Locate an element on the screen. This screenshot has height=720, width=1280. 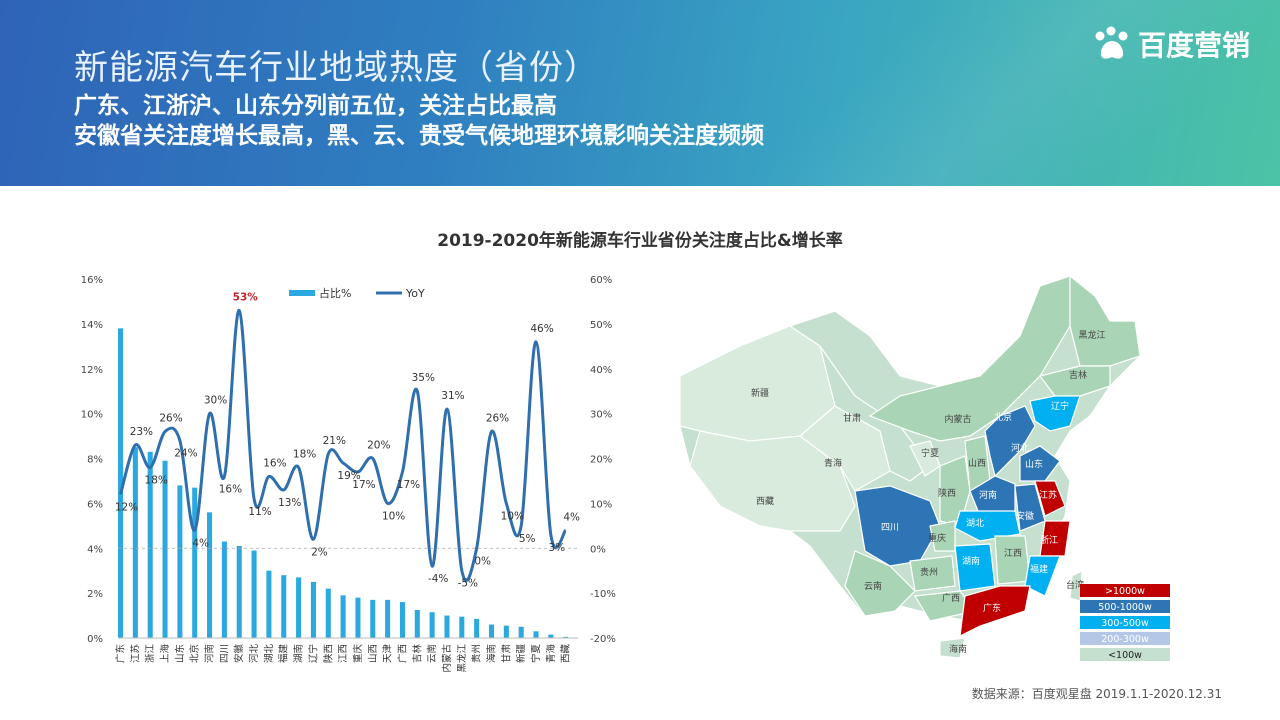
map-legend-label: <100w is located at coordinates (1125, 655).